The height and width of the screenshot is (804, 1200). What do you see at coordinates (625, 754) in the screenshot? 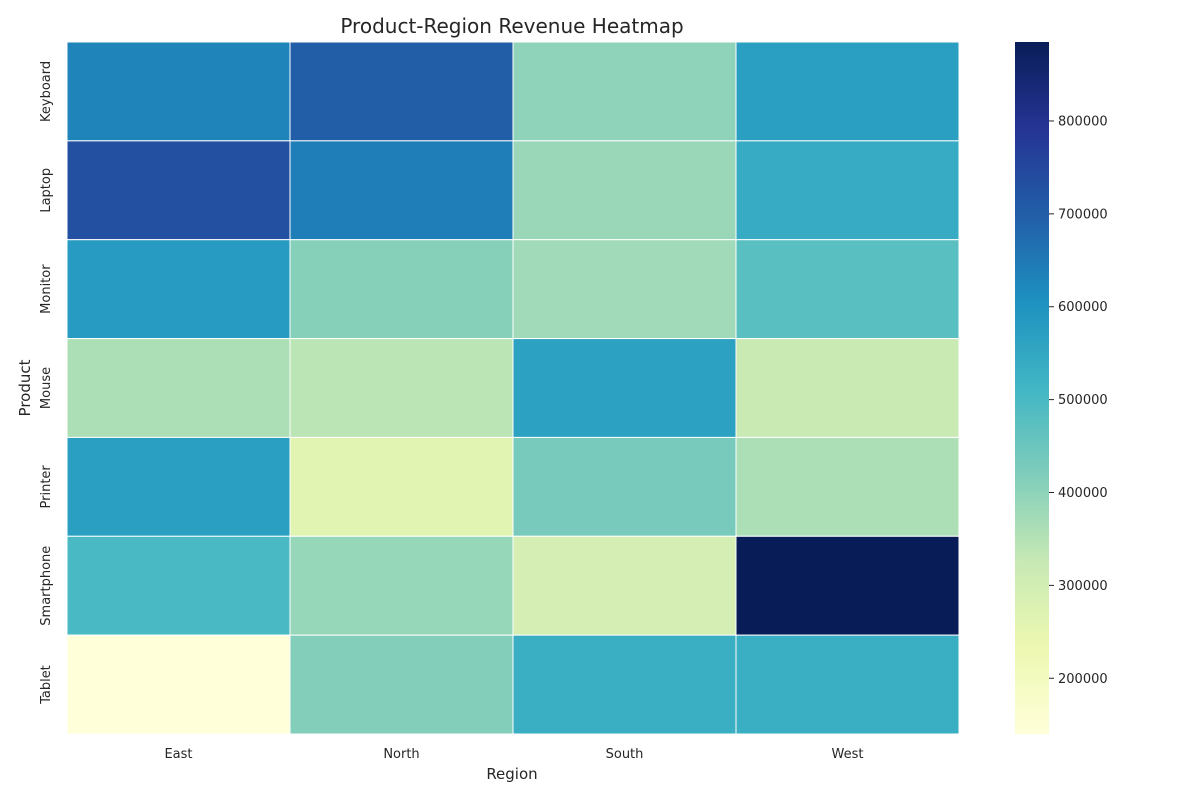
I see `x-tick-label-south: South` at bounding box center [625, 754].